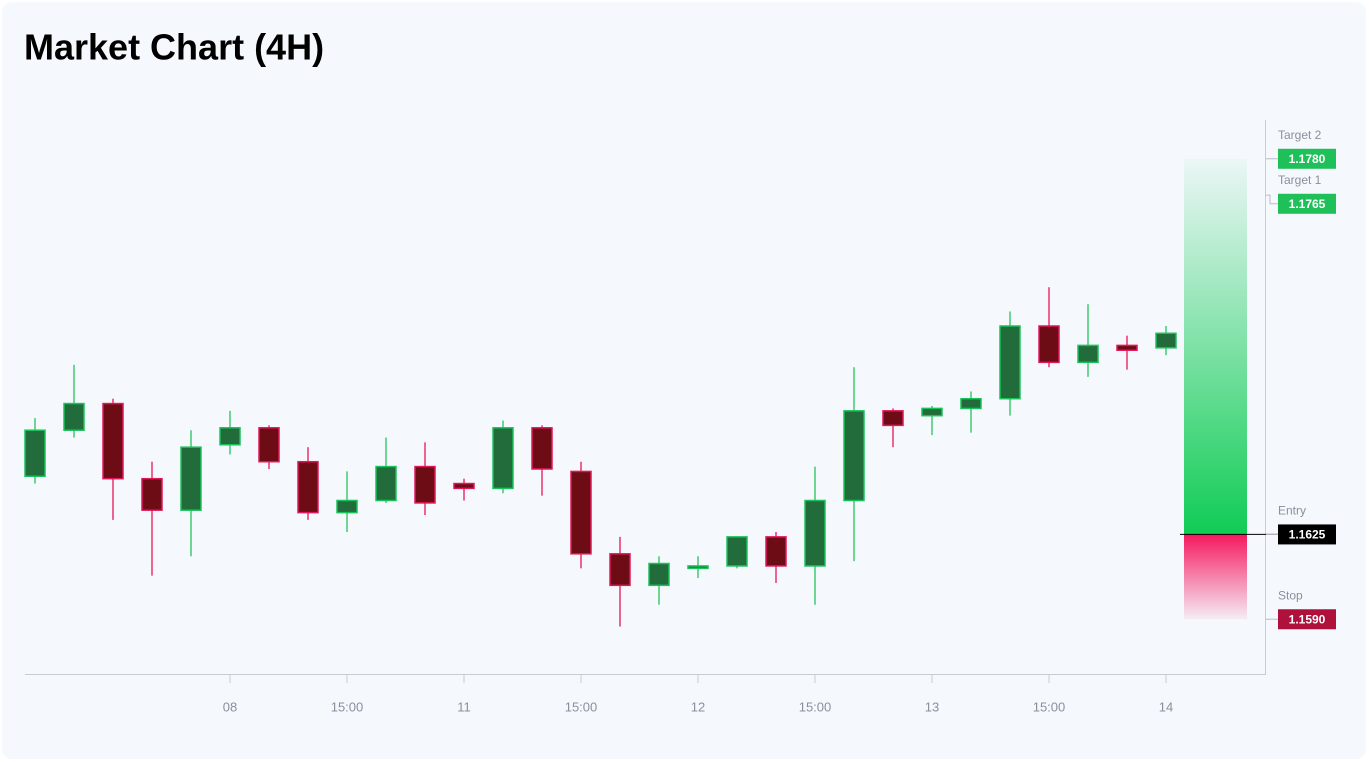 This screenshot has width=1369, height=762. What do you see at coordinates (1290, 595) in the screenshot?
I see `level-name: Stop` at bounding box center [1290, 595].